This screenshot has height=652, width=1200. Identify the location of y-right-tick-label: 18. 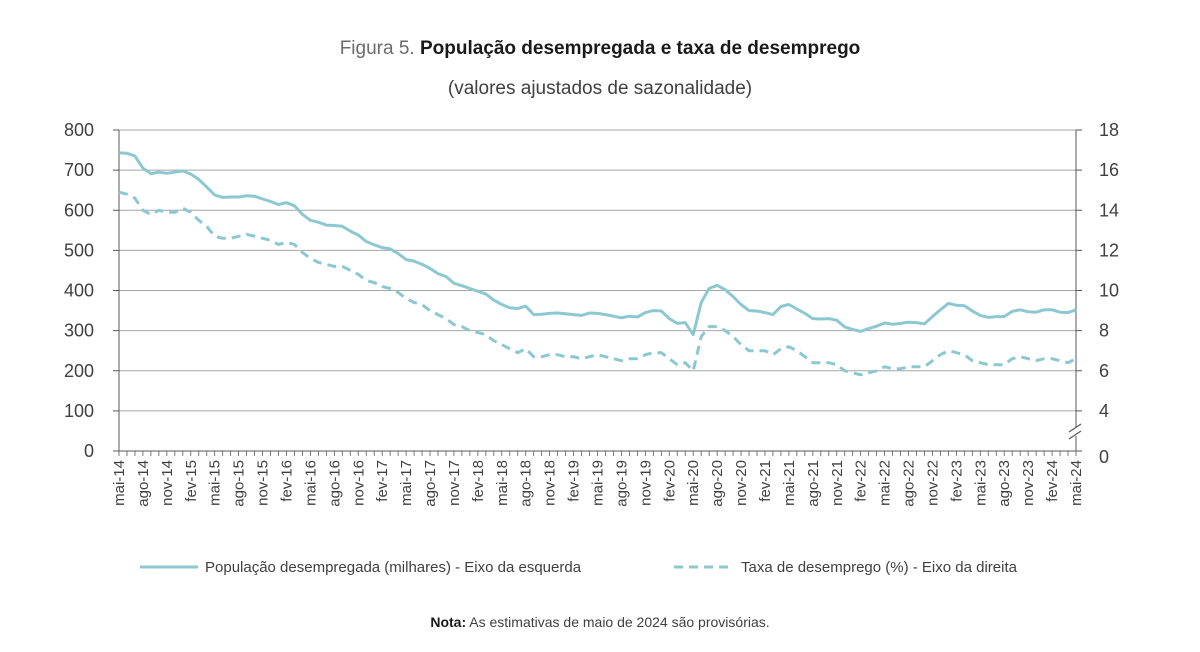
(1109, 130).